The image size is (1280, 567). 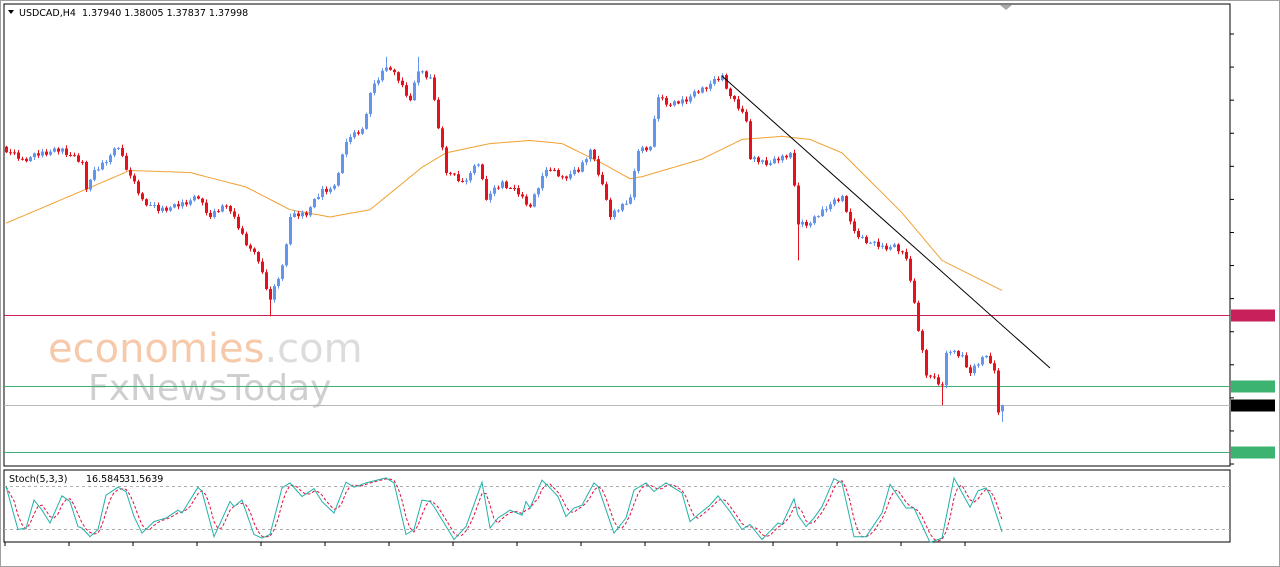 What do you see at coordinates (165, 13) in the screenshot?
I see `ohlc-readout: 1.37940 1.38005 1.37837 1.37998` at bounding box center [165, 13].